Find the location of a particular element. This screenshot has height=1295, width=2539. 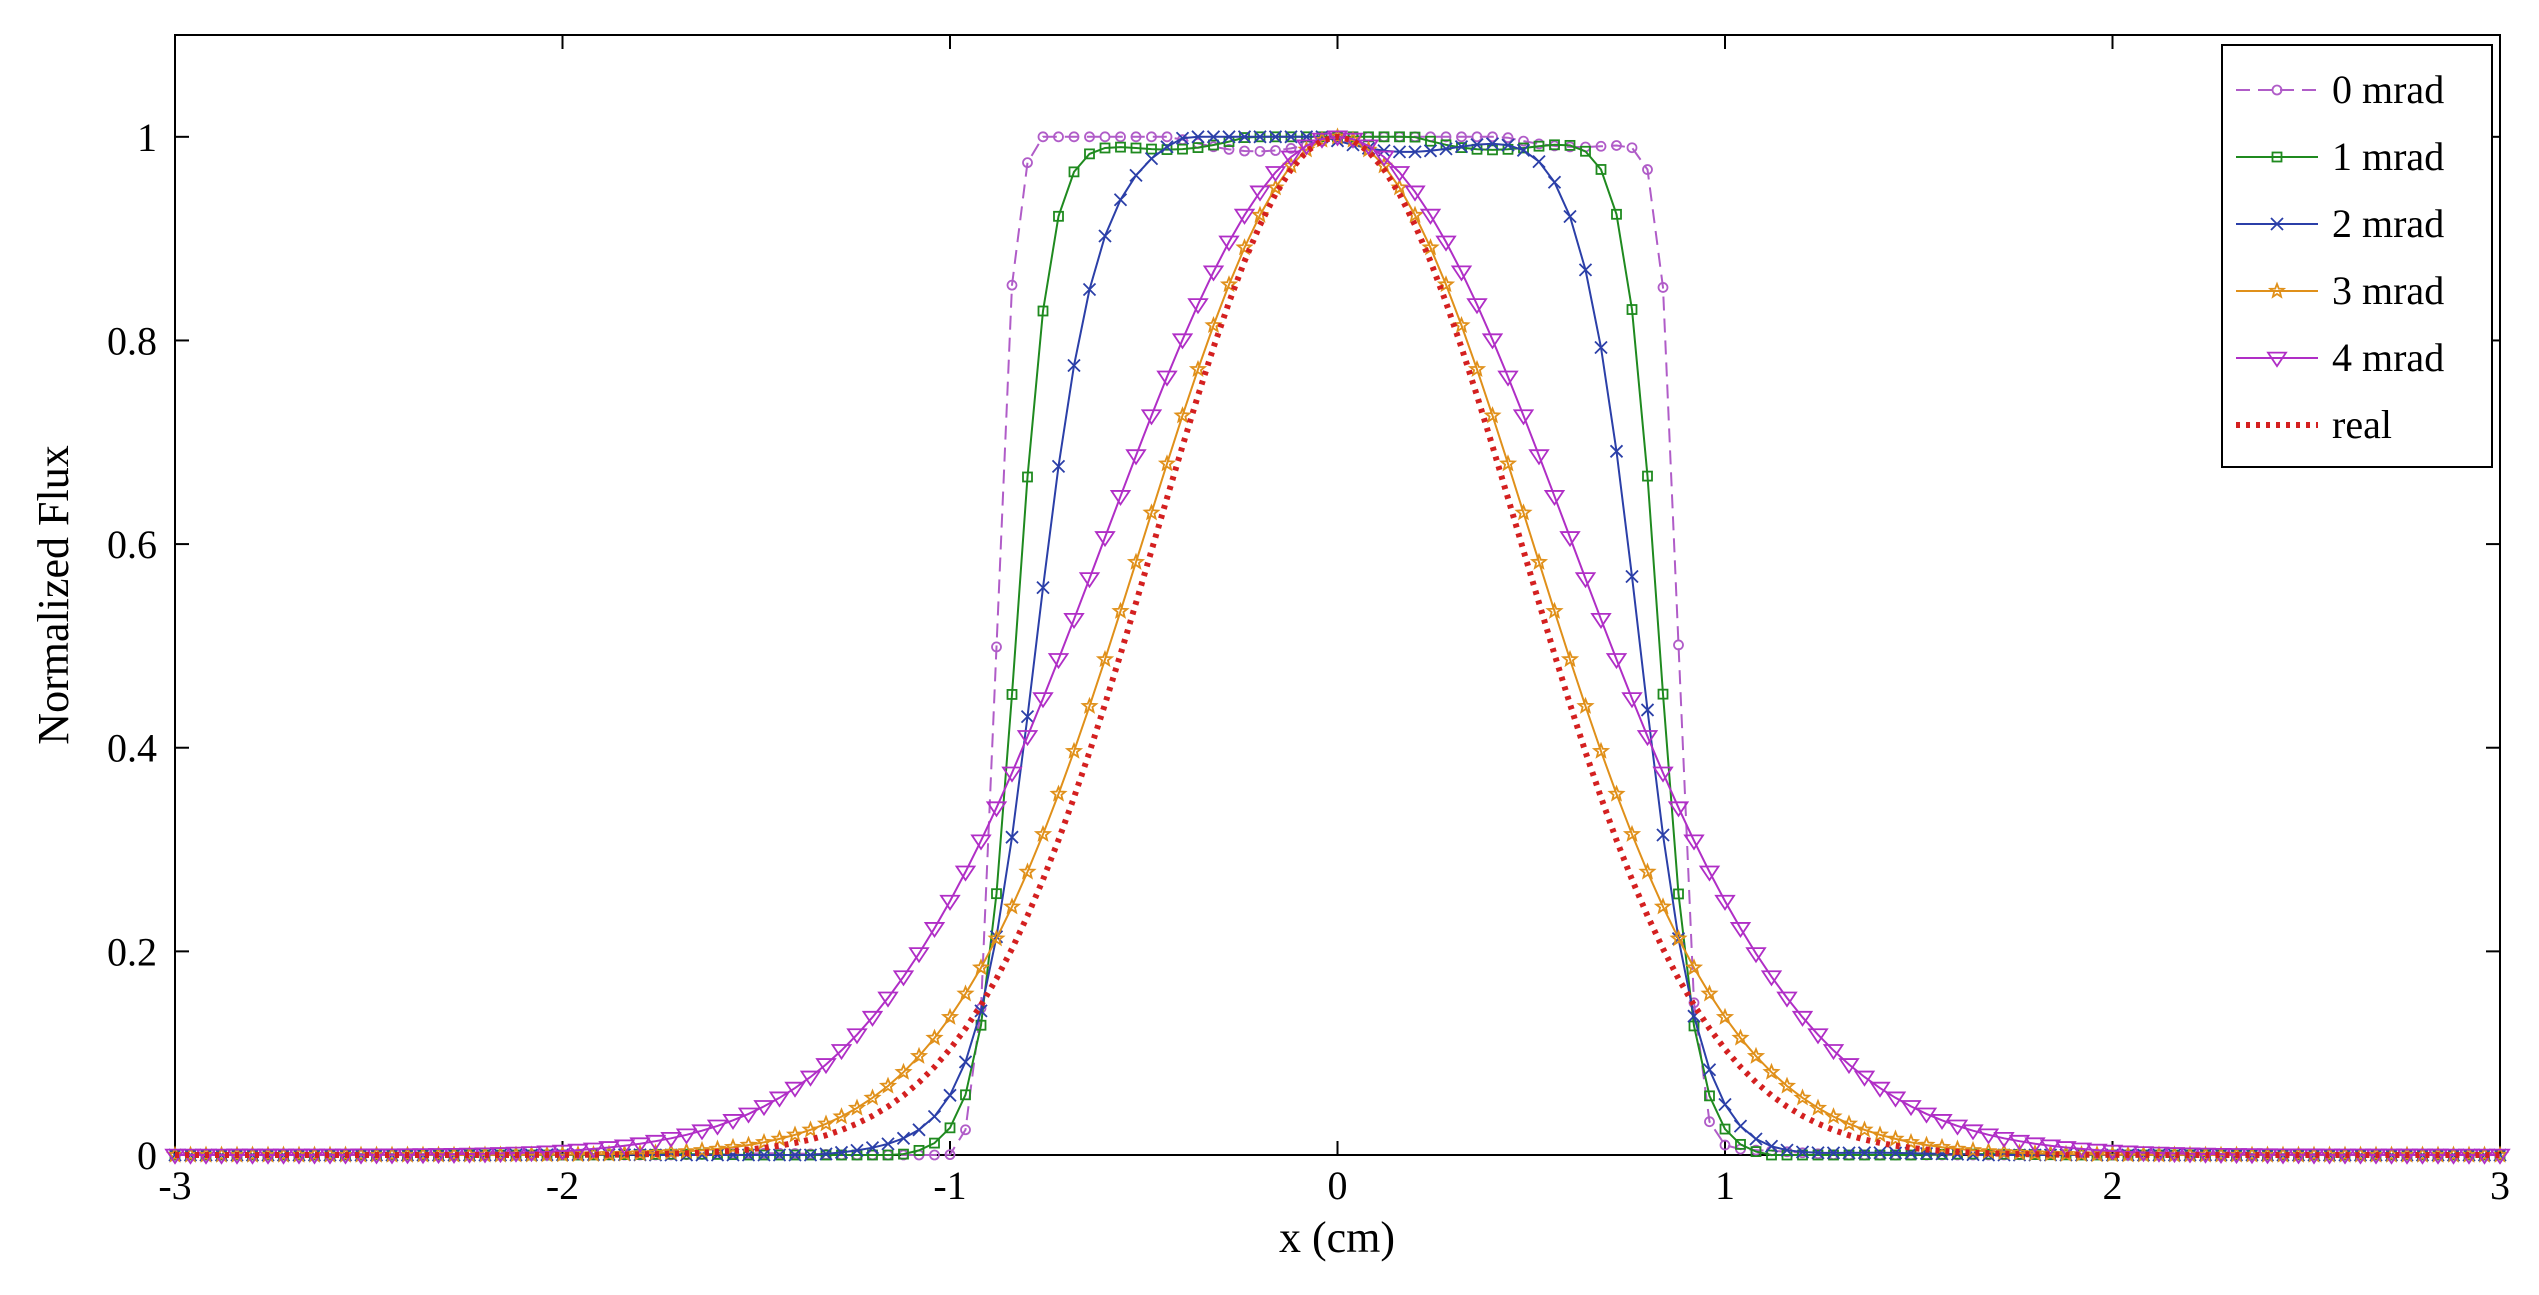

legend-label: 4 mrad is located at coordinates (2388, 357).